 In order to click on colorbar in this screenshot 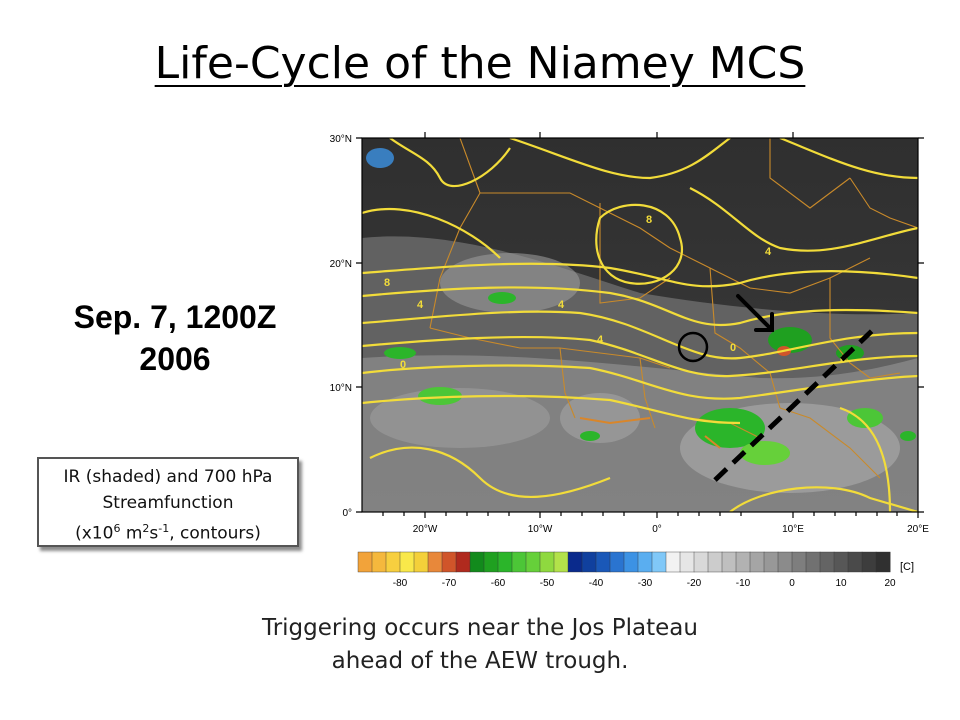, I will do `click(624, 562)`.